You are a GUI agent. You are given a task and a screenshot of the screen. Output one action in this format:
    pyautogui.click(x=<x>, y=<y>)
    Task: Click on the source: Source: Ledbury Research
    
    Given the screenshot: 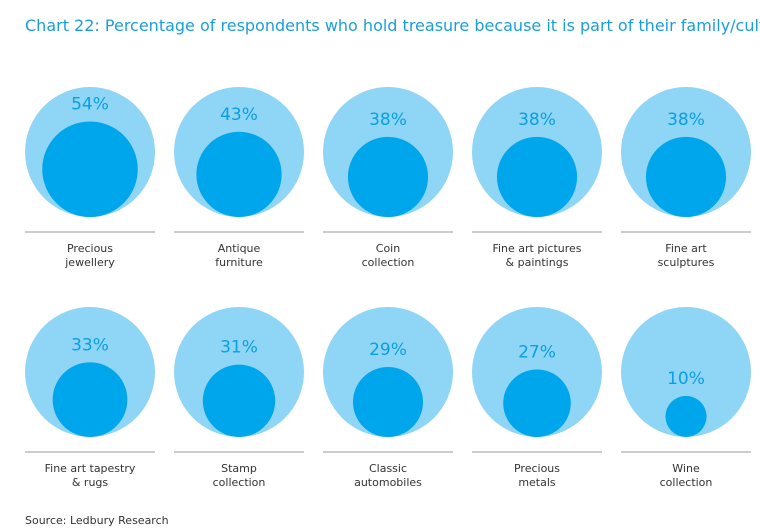 What is the action you would take?
    pyautogui.click(x=97, y=520)
    